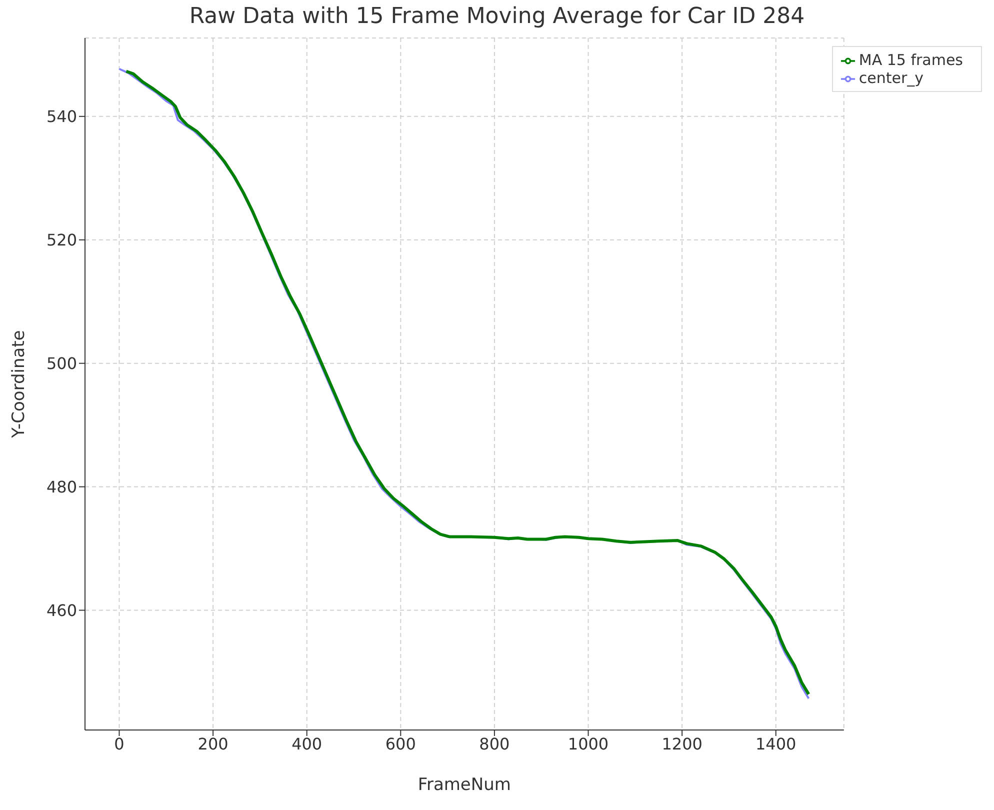 This screenshot has width=994, height=810. Describe the element at coordinates (61, 610) in the screenshot. I see `y-tick-label: 460` at that location.